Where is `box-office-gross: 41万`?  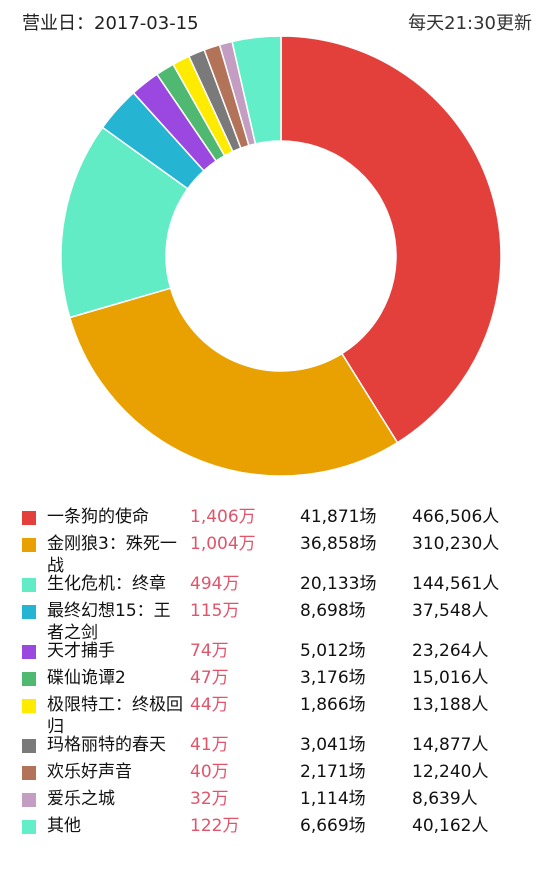
box-office-gross: 41万 is located at coordinates (209, 745).